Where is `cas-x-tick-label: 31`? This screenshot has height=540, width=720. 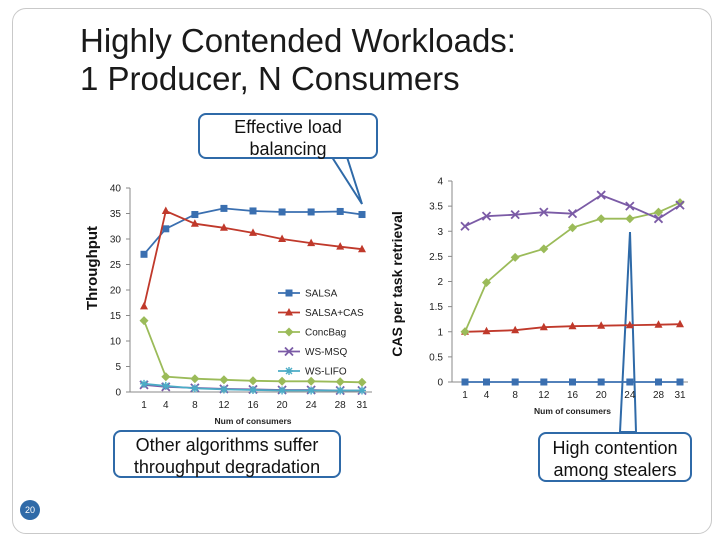
cas-x-tick-label: 31 is located at coordinates (680, 395).